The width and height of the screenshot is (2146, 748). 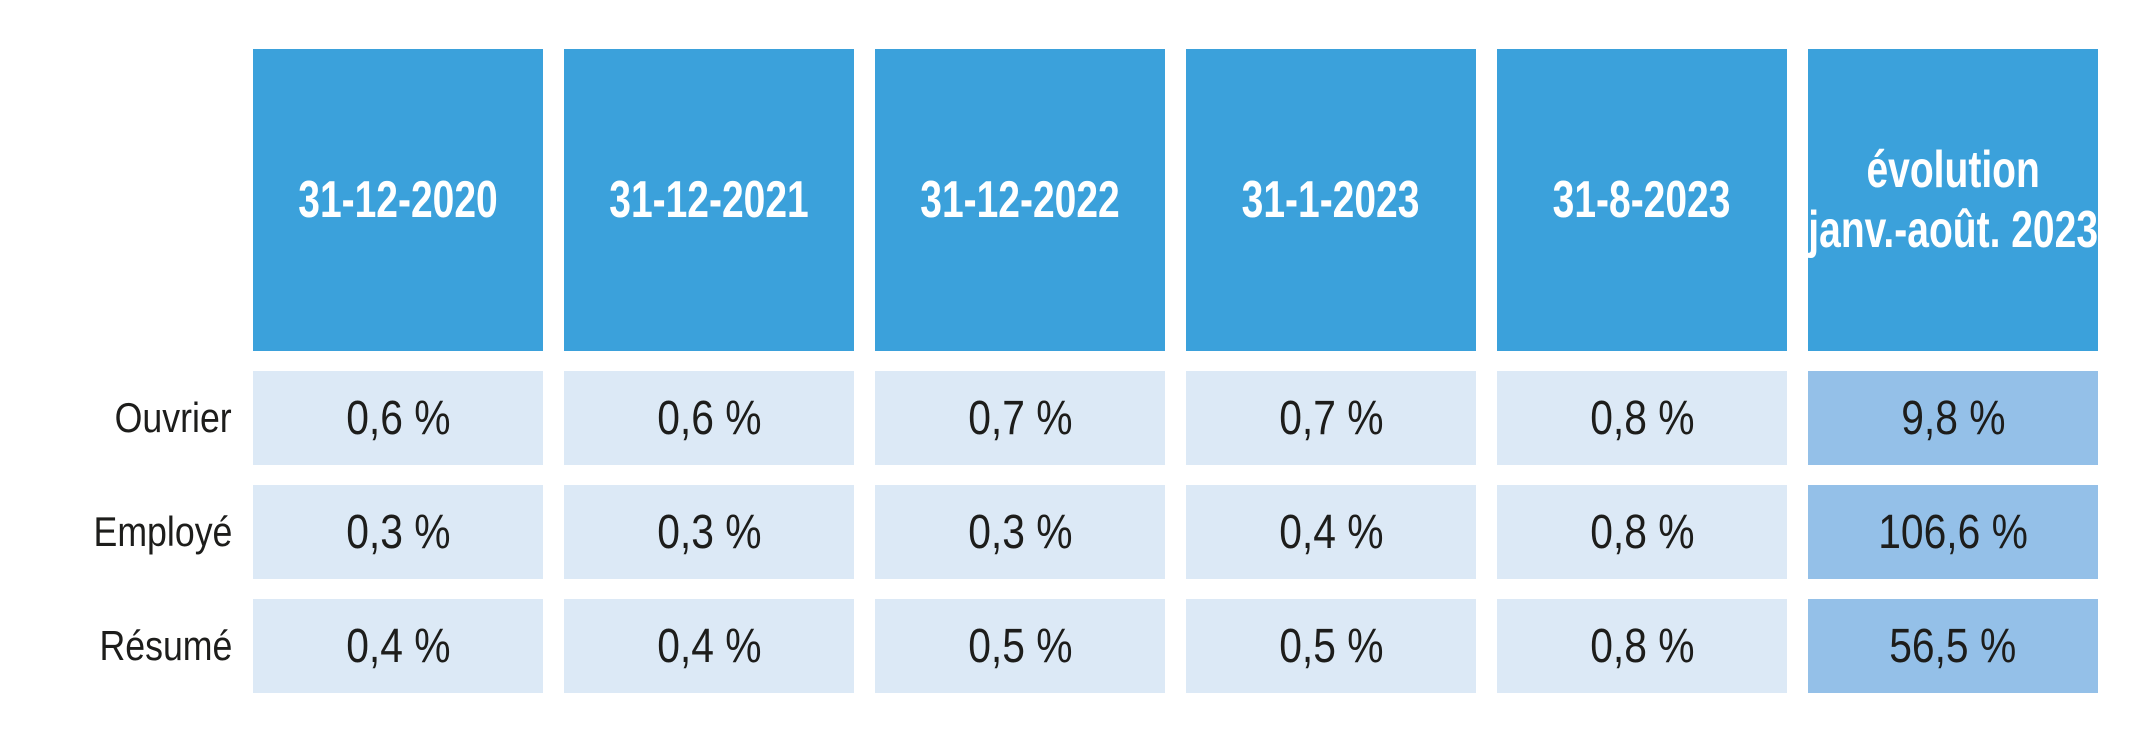 I want to click on column-header-31-12-2021: 31-12-2021, so click(x=709, y=200).